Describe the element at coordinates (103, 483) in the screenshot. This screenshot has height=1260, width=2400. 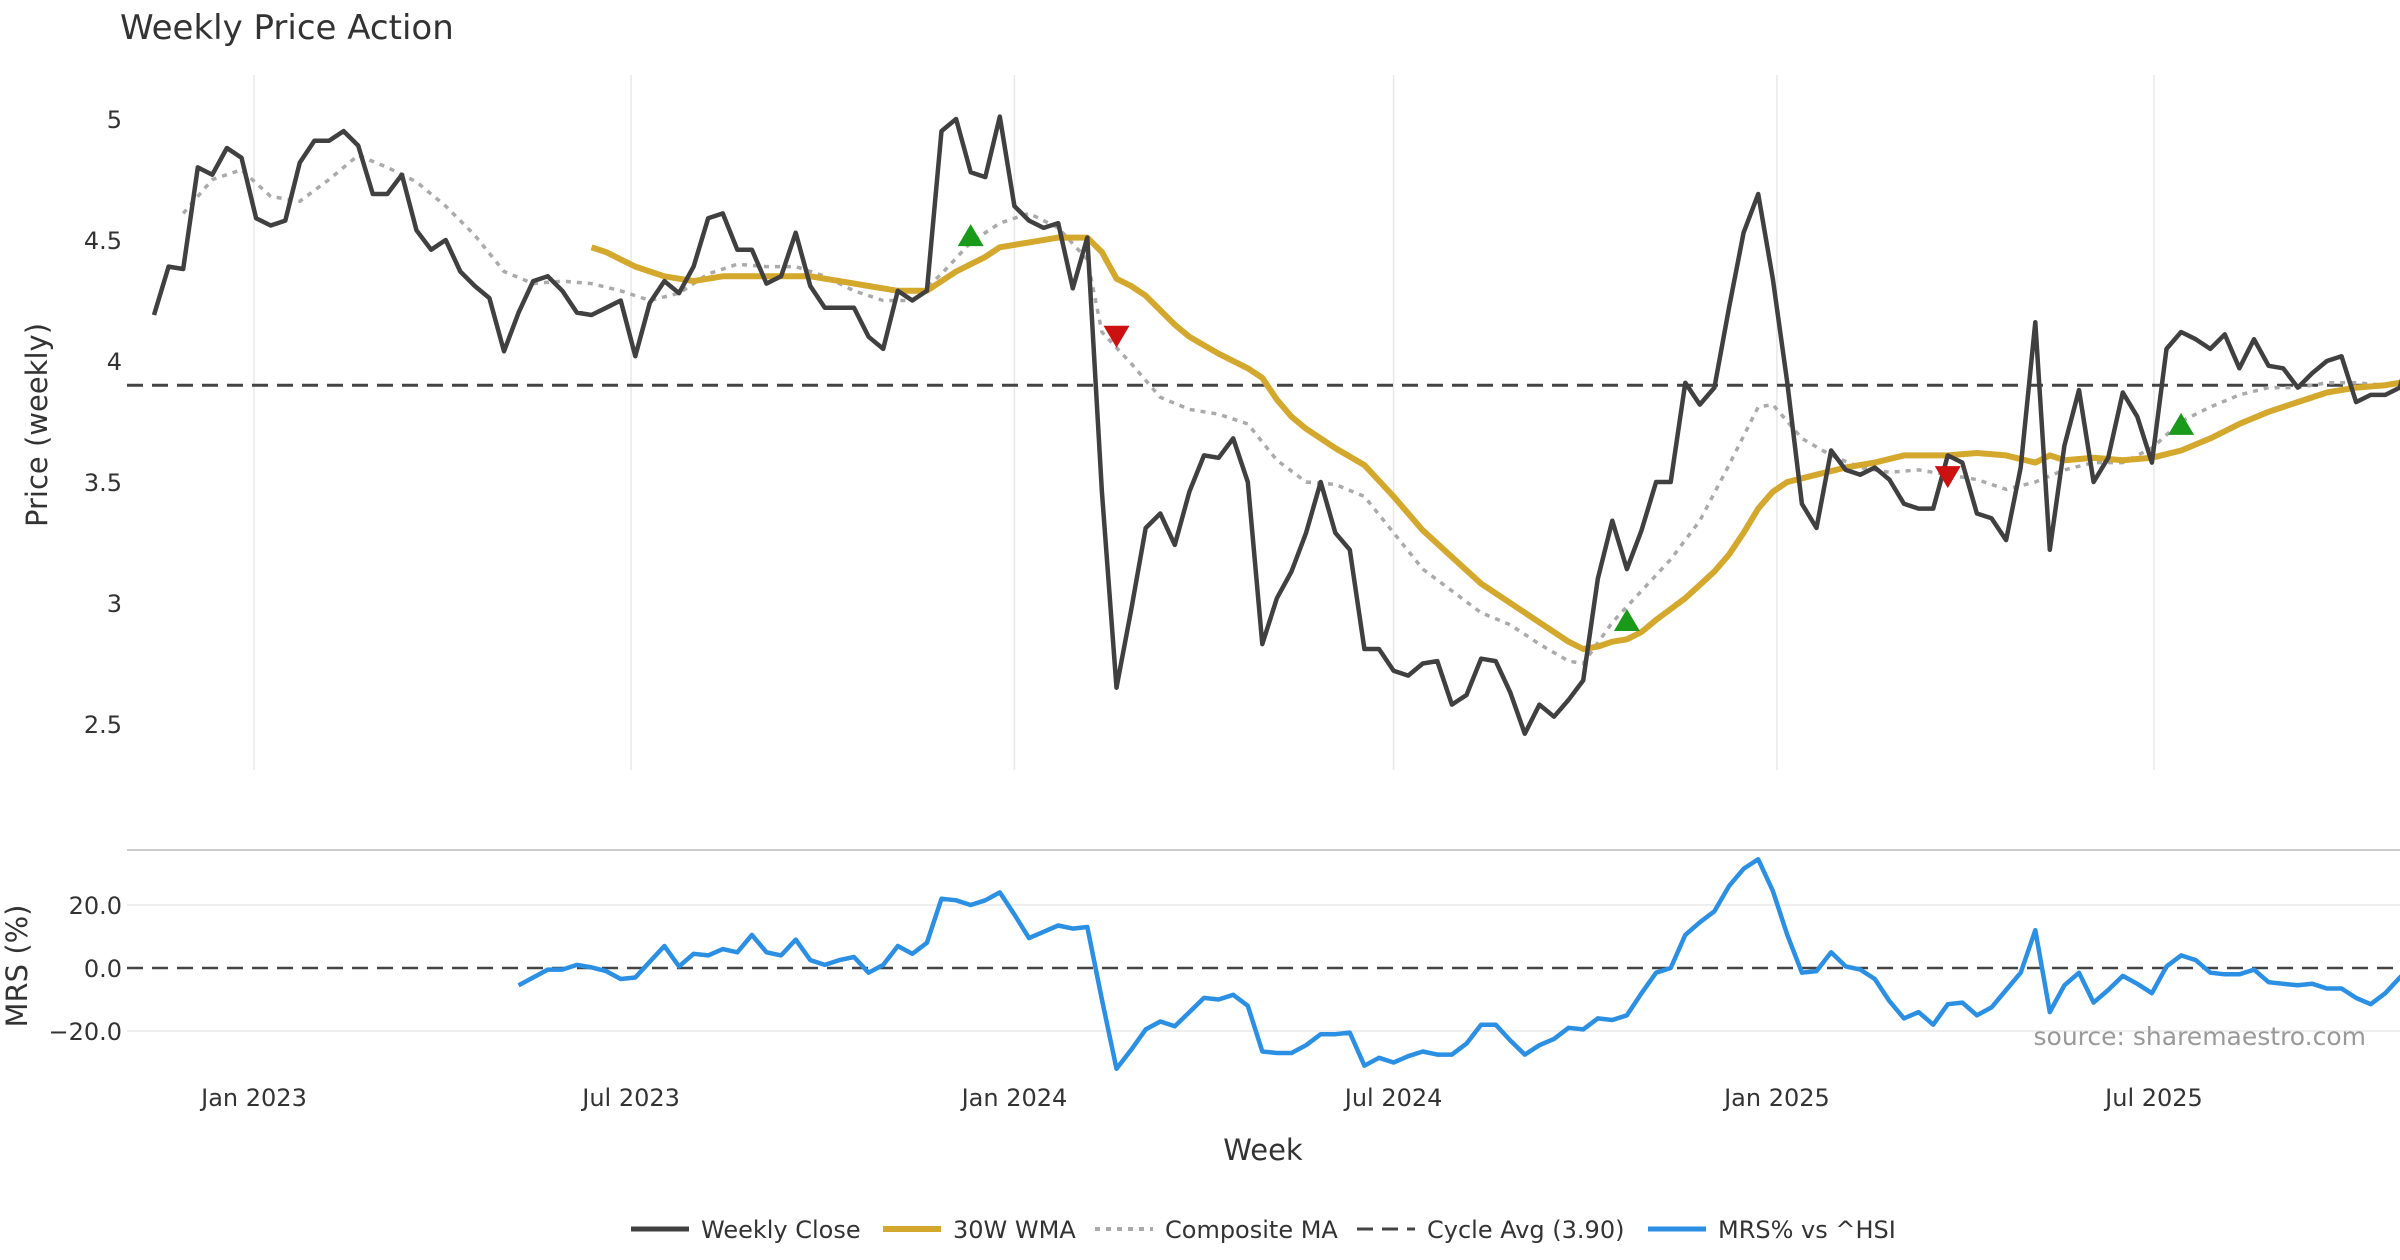
I see `price-y-tick-label: 3.5` at that location.